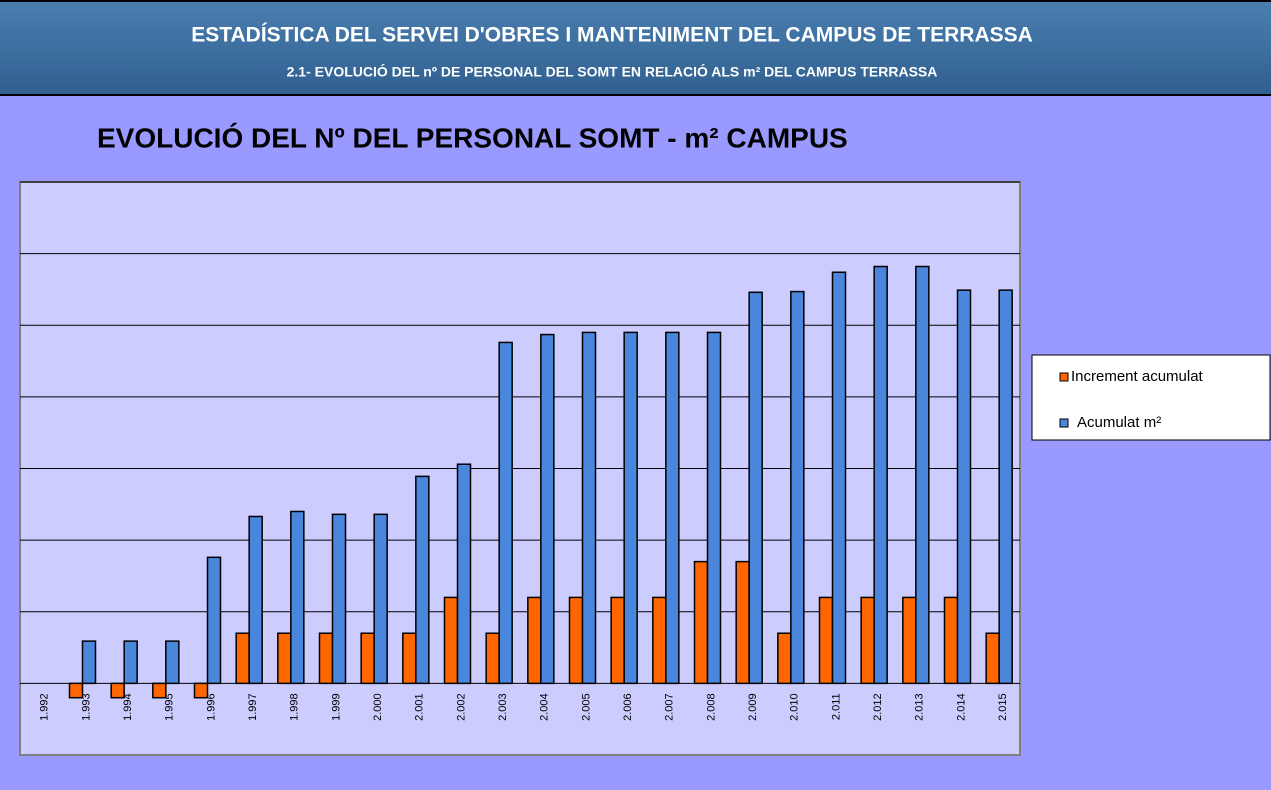  I want to click on x-tick-label: 1.995, so click(170, 707).